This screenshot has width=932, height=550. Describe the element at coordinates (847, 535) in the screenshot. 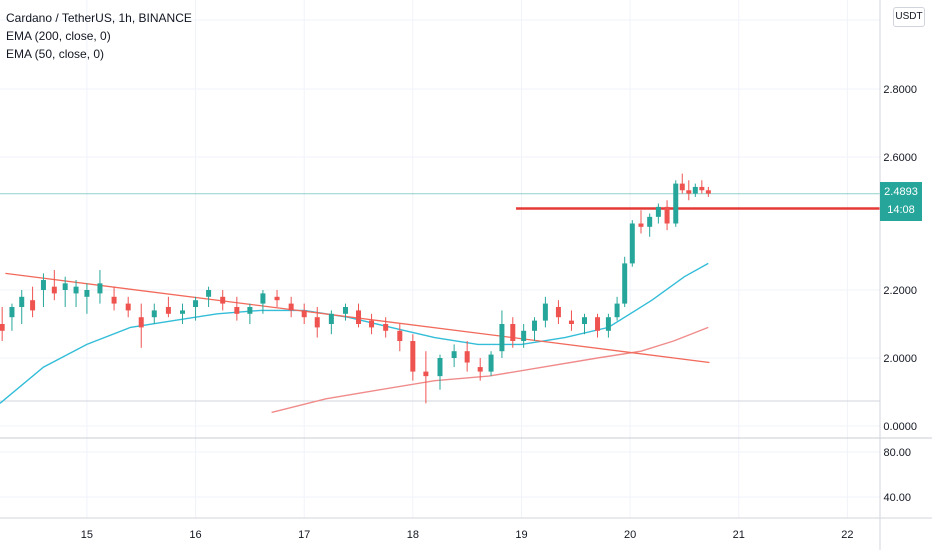

I see `time-tick-label: 22` at that location.